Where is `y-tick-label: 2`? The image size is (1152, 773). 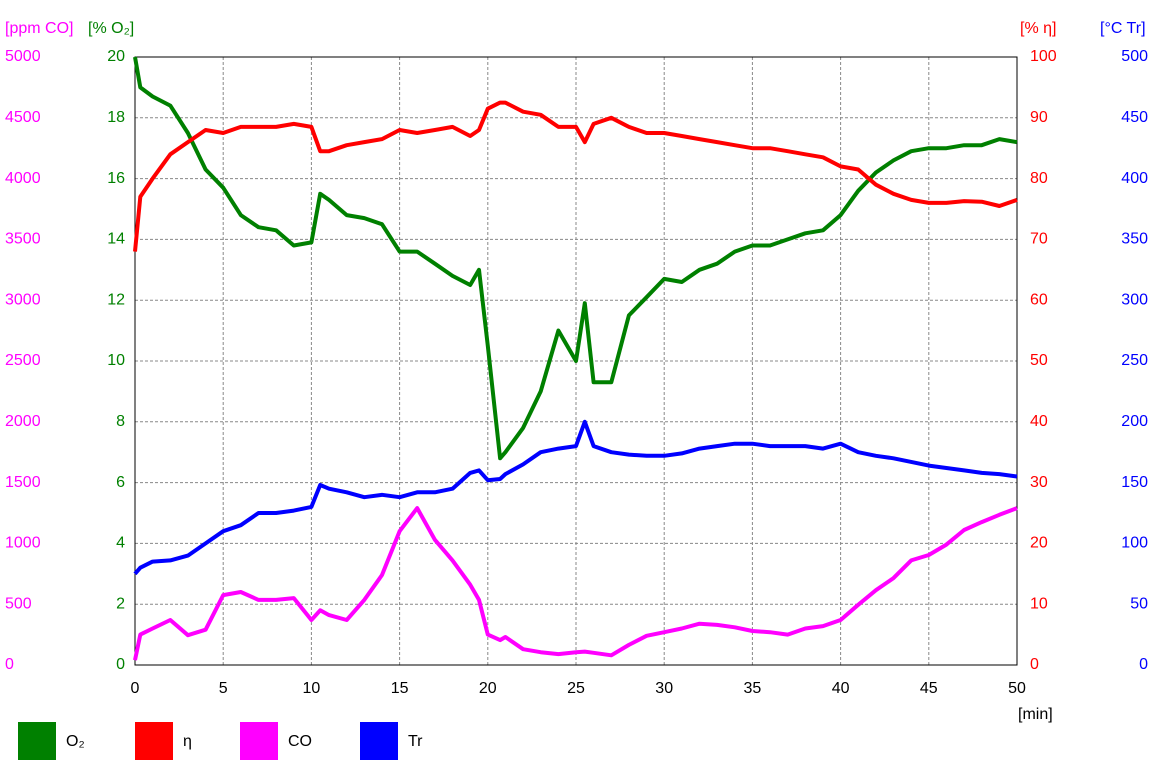
y-tick-label: 2 is located at coordinates (120, 603).